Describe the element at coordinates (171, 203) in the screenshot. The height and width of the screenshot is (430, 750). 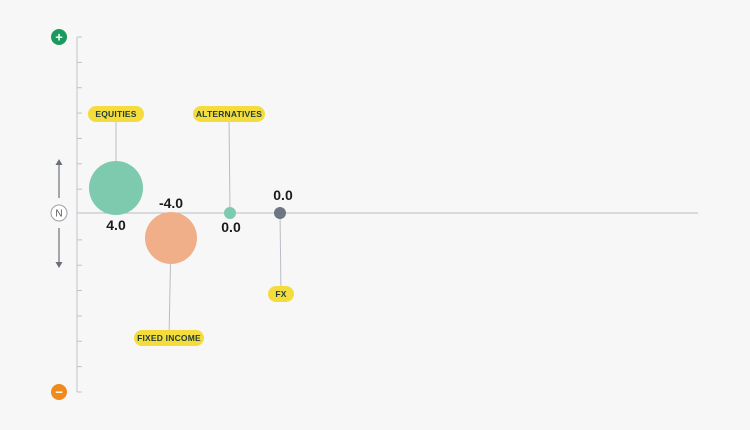
I see `value-label-fixed-income: -4.0` at that location.